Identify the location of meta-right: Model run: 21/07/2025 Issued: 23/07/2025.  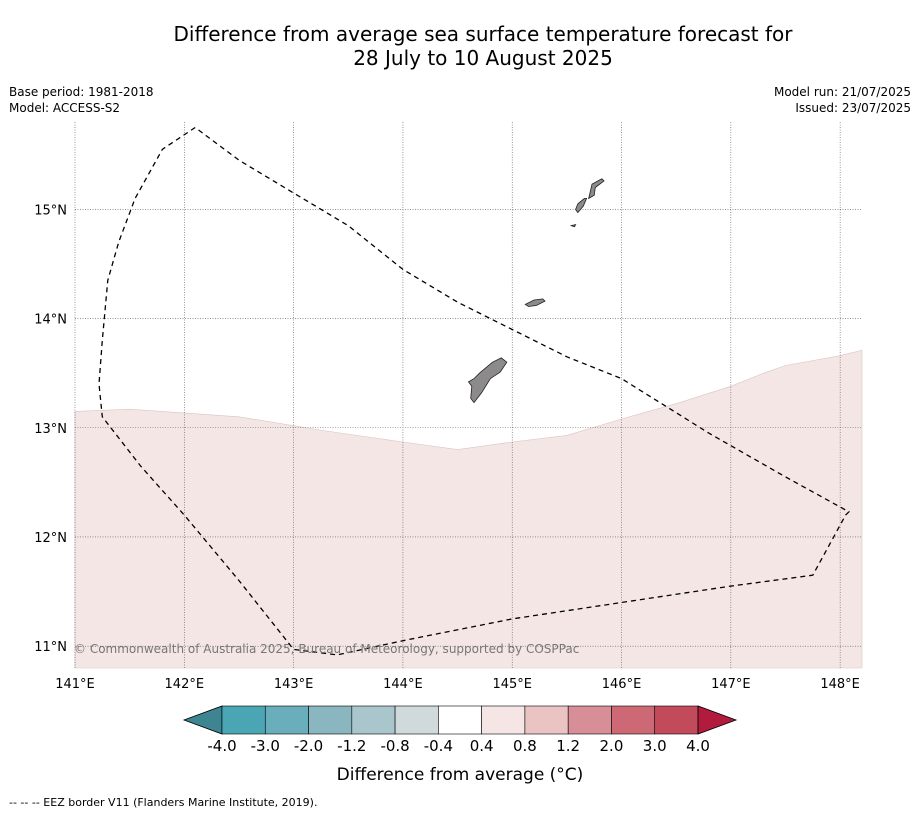
(842, 100).